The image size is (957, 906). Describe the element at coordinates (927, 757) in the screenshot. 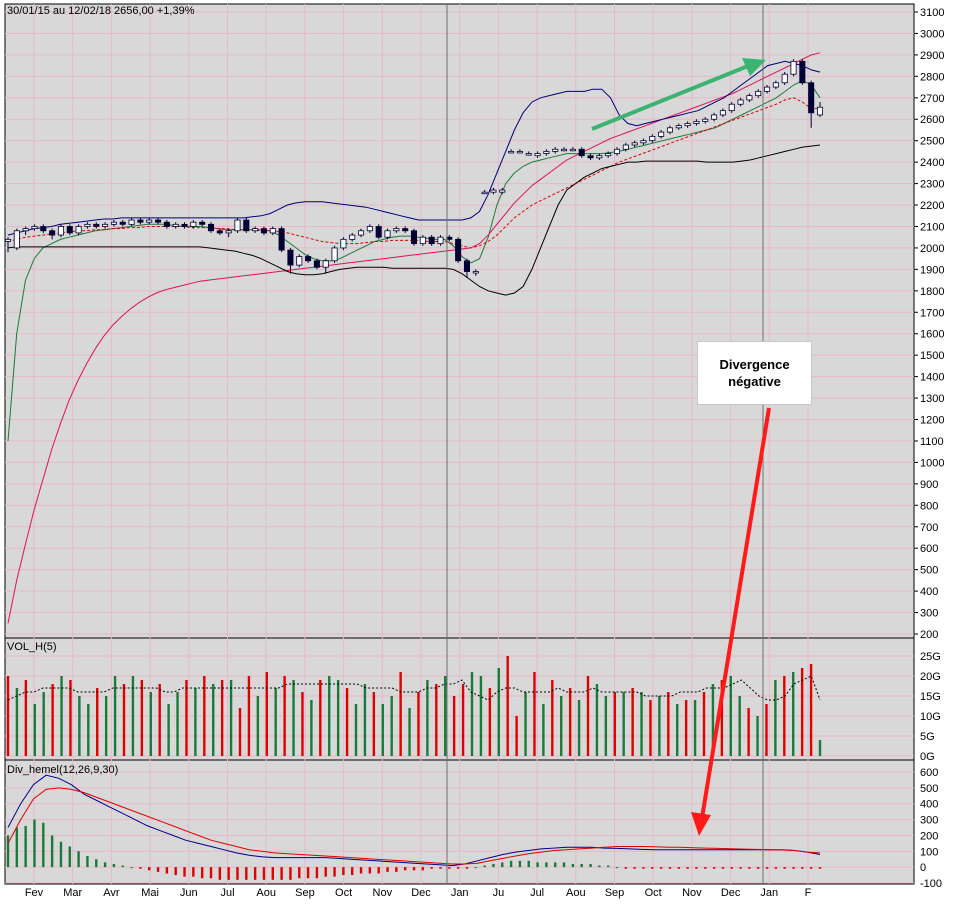

I see `volume-tick-label: 0G` at that location.